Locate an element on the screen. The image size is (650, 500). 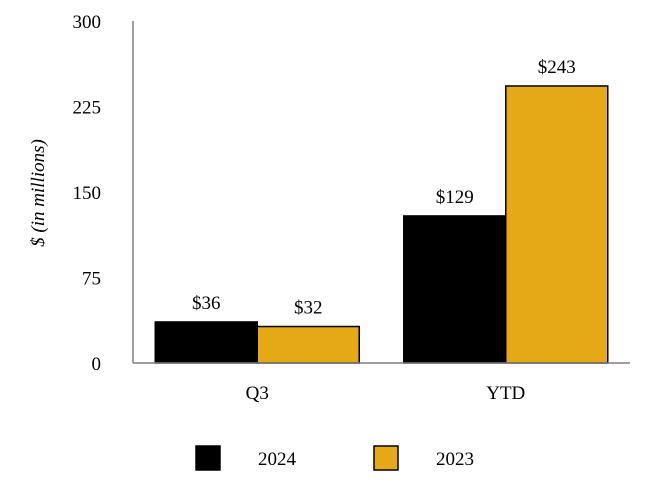
category-label: YTD is located at coordinates (505, 393).